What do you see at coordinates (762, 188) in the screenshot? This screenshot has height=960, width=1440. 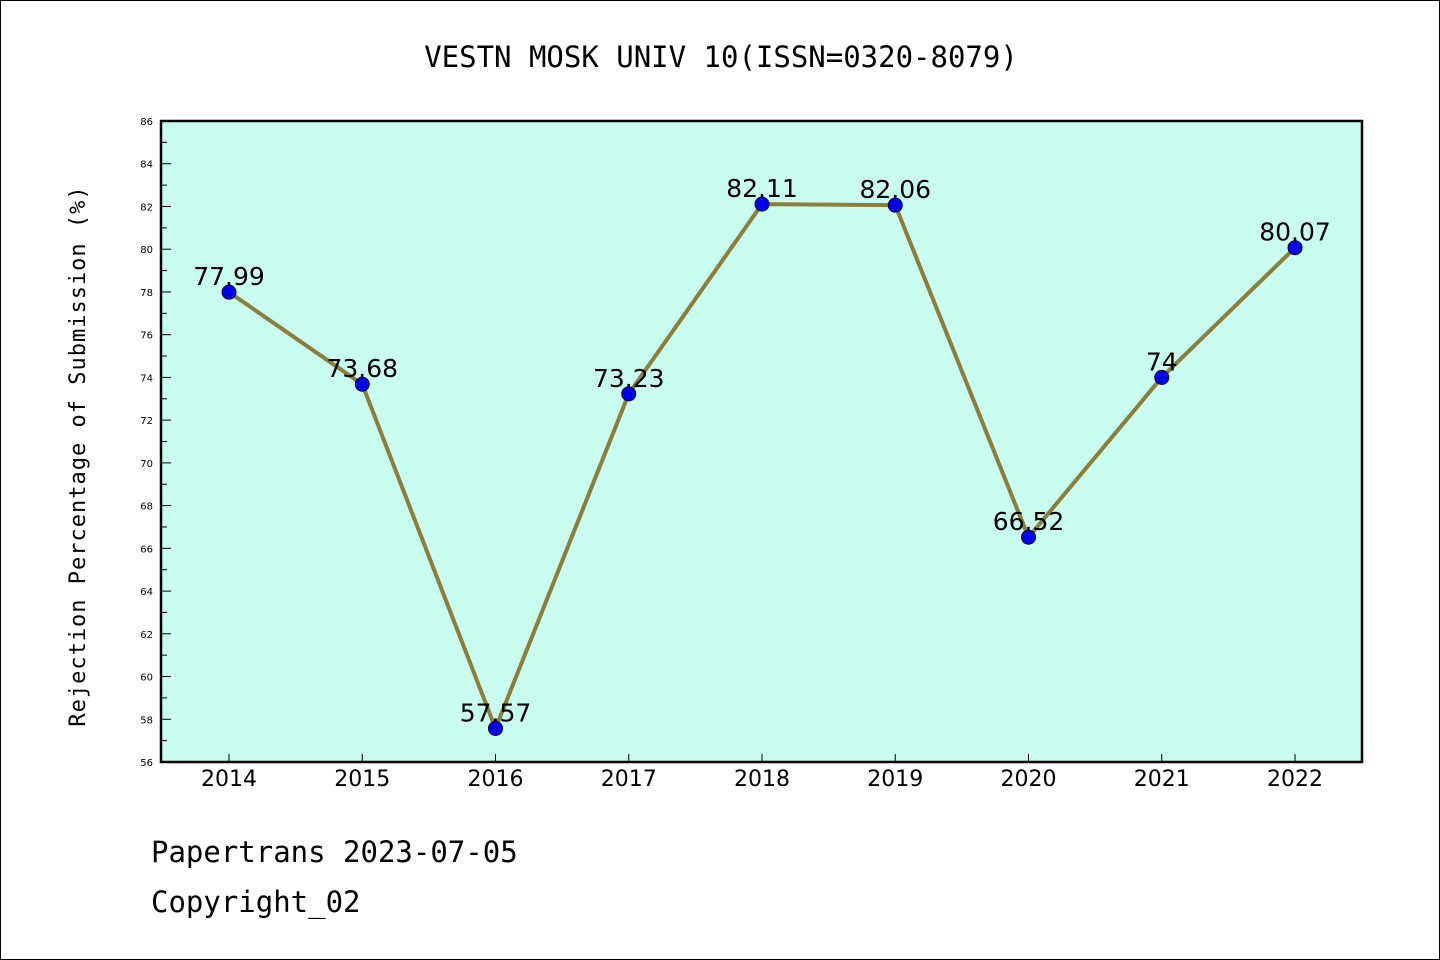 I see `data-label: 82.11` at bounding box center [762, 188].